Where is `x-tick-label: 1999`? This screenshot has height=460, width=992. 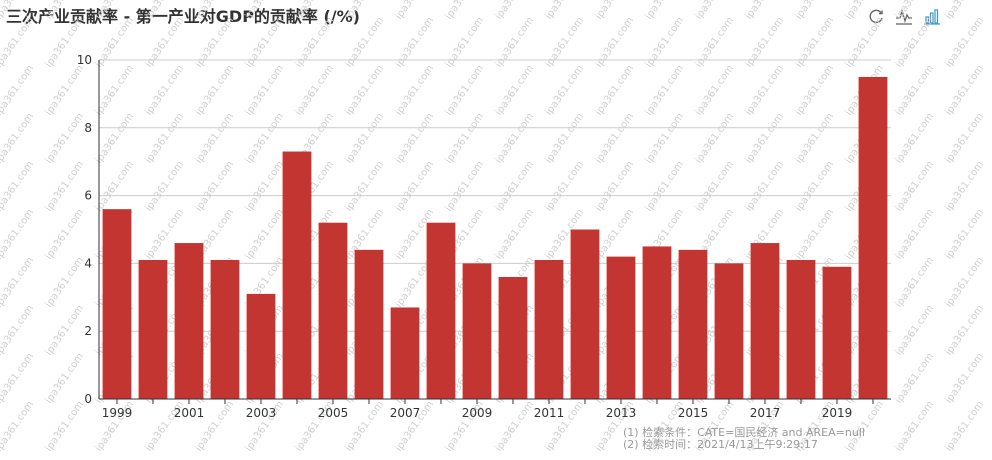
x-tick-label: 1999 is located at coordinates (117, 413).